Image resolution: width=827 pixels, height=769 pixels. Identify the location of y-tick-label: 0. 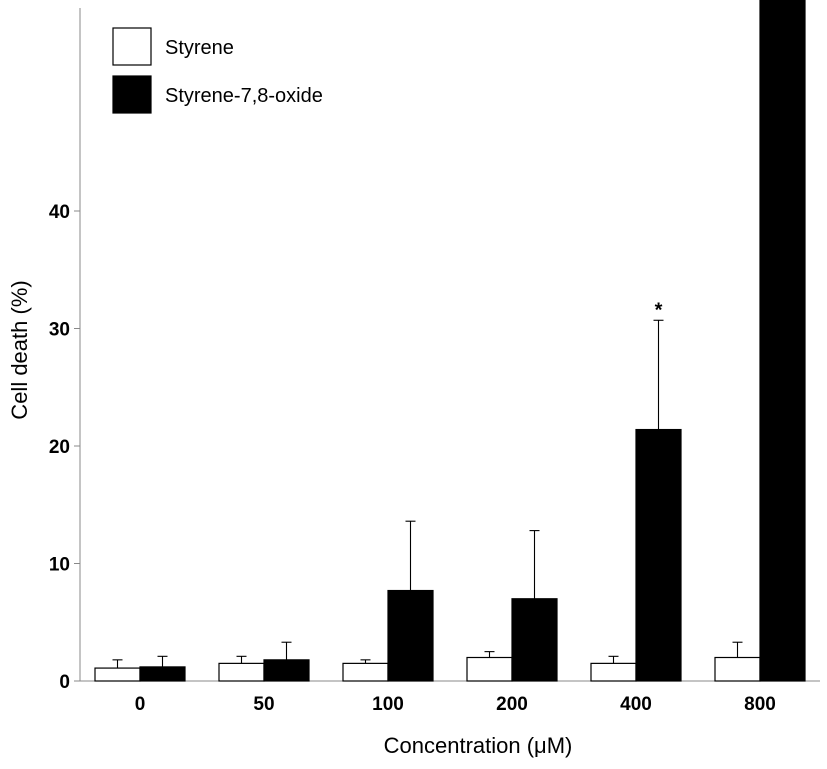
(64, 682).